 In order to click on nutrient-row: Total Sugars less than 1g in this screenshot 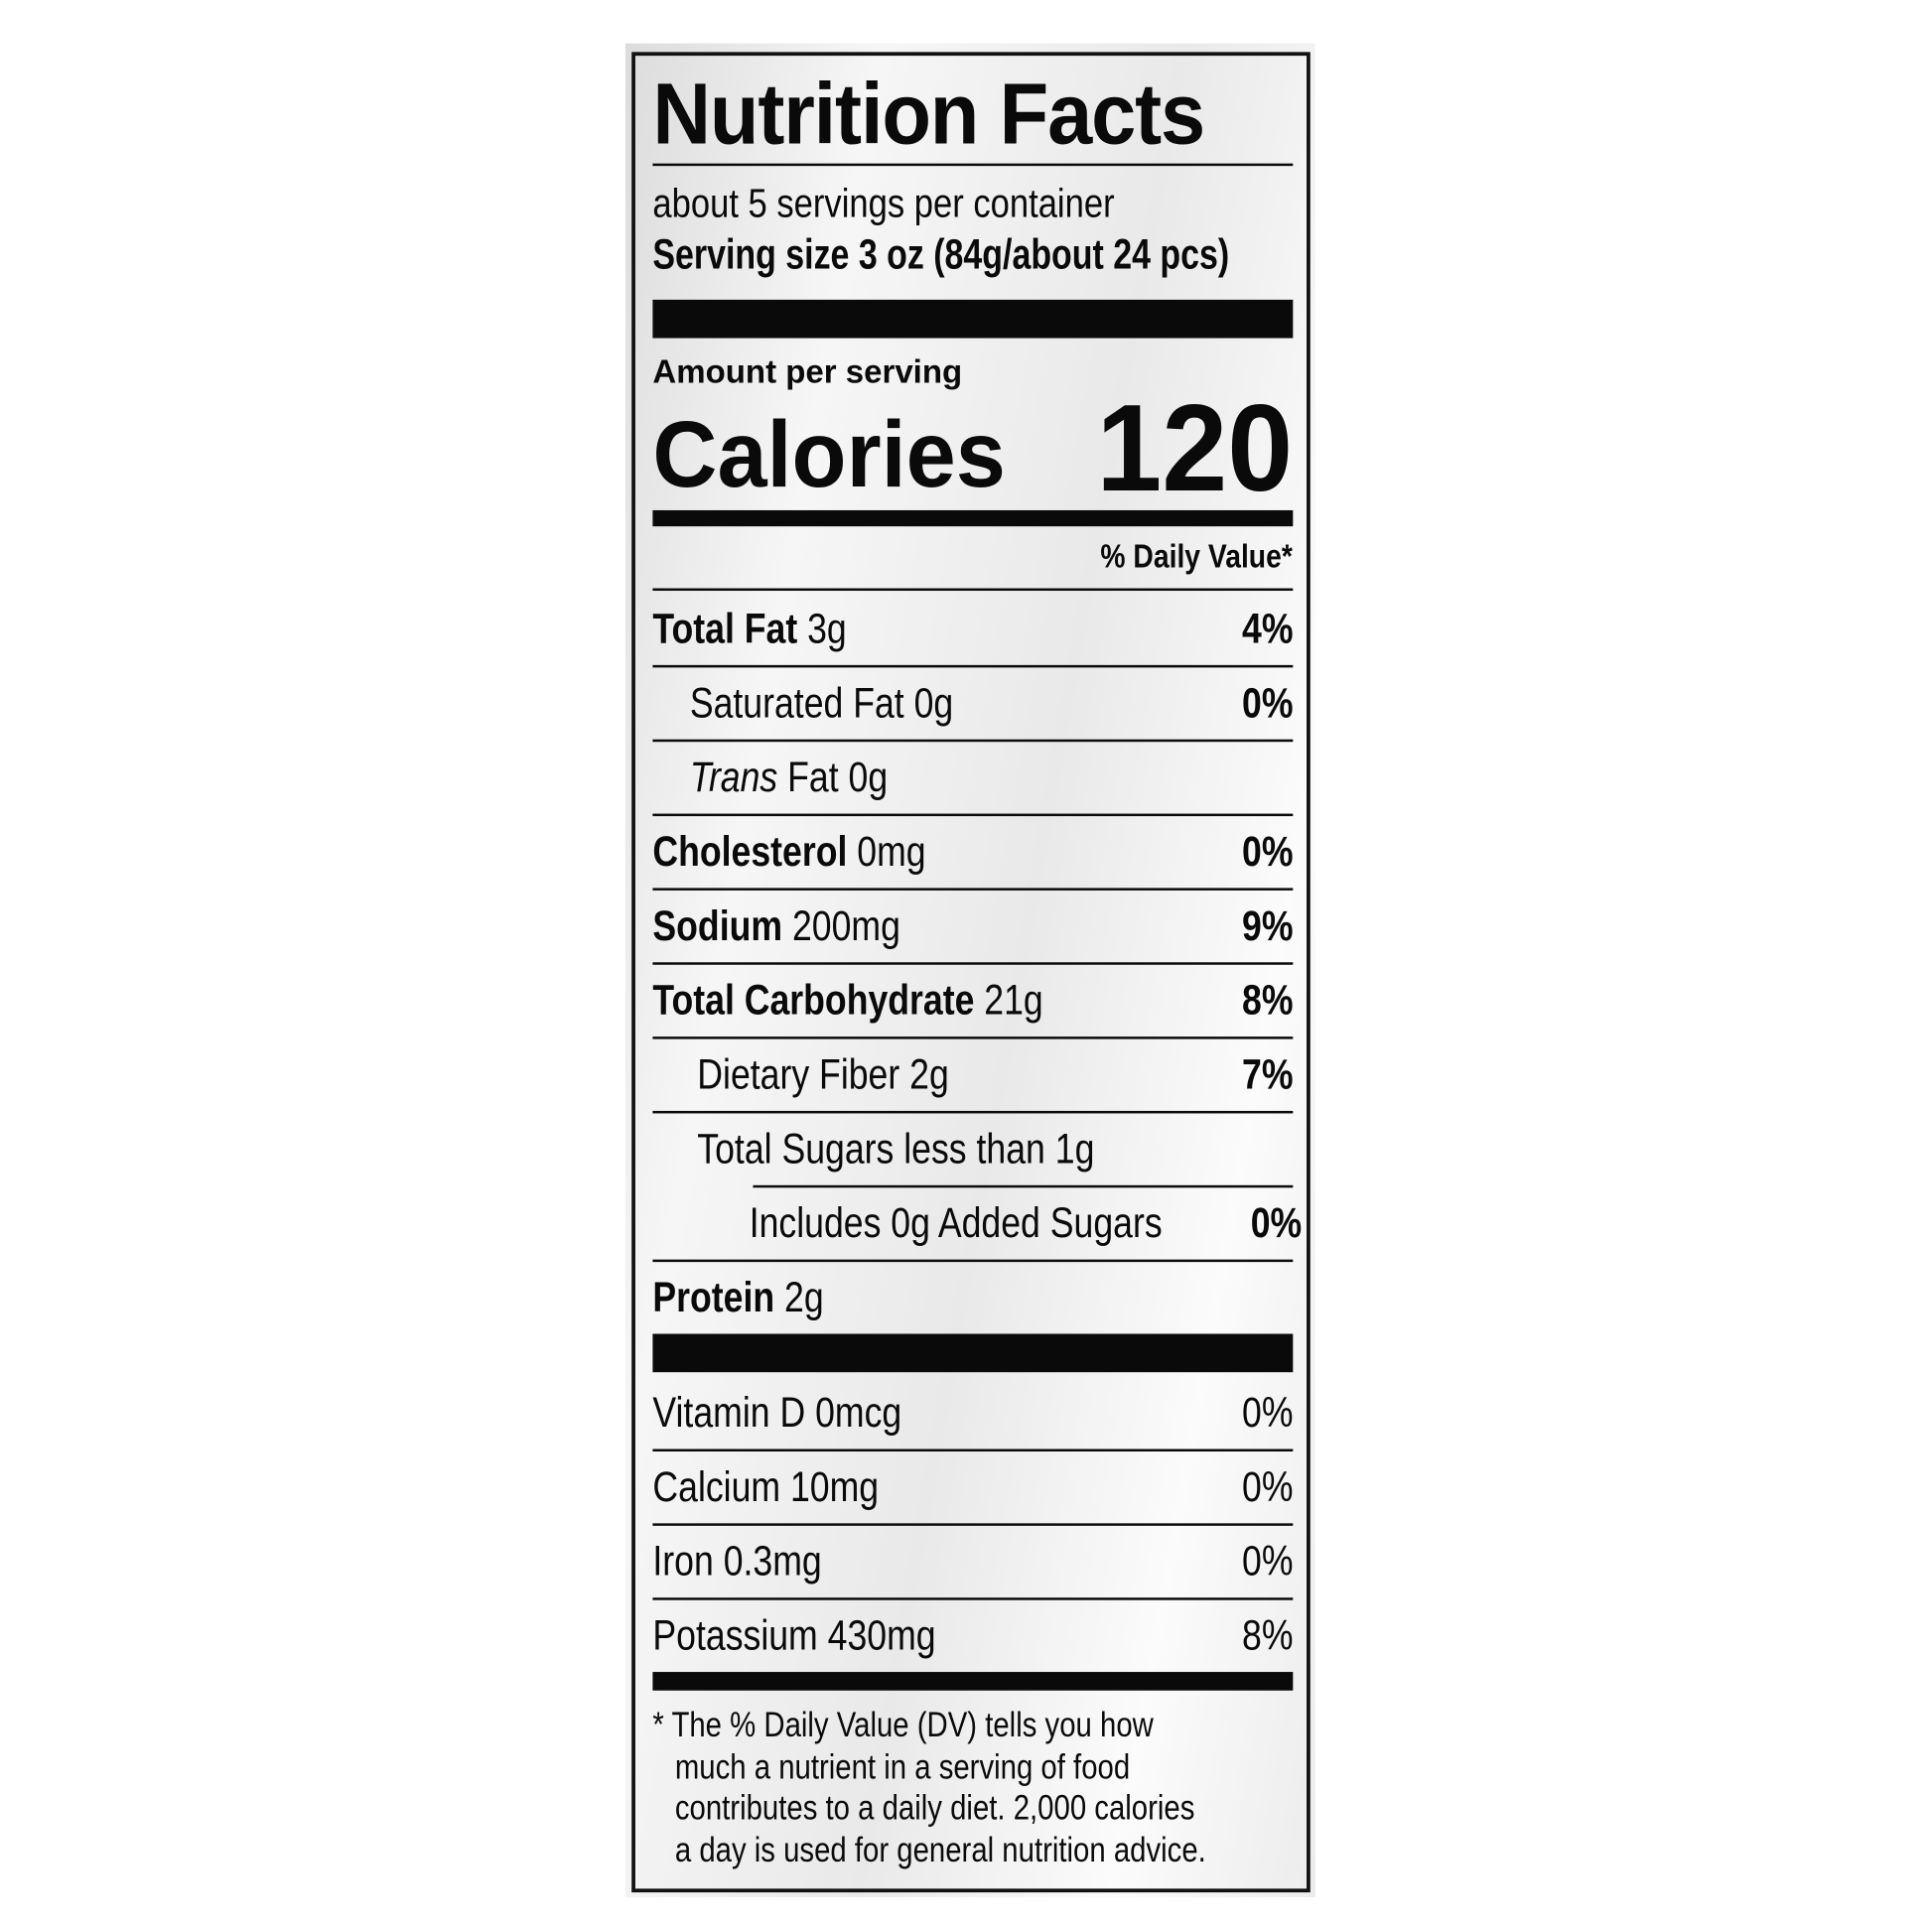, I will do `click(995, 1149)`.